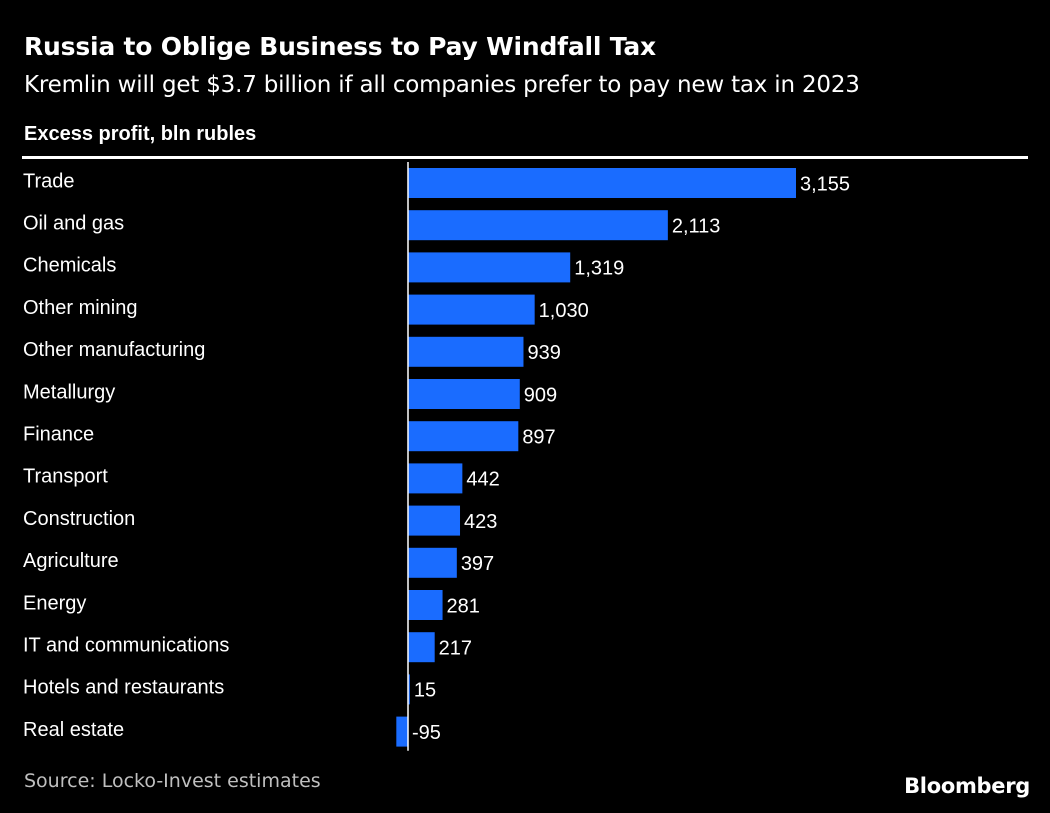 The image size is (1050, 813). I want to click on category-label: Other manufacturing, so click(114, 350).